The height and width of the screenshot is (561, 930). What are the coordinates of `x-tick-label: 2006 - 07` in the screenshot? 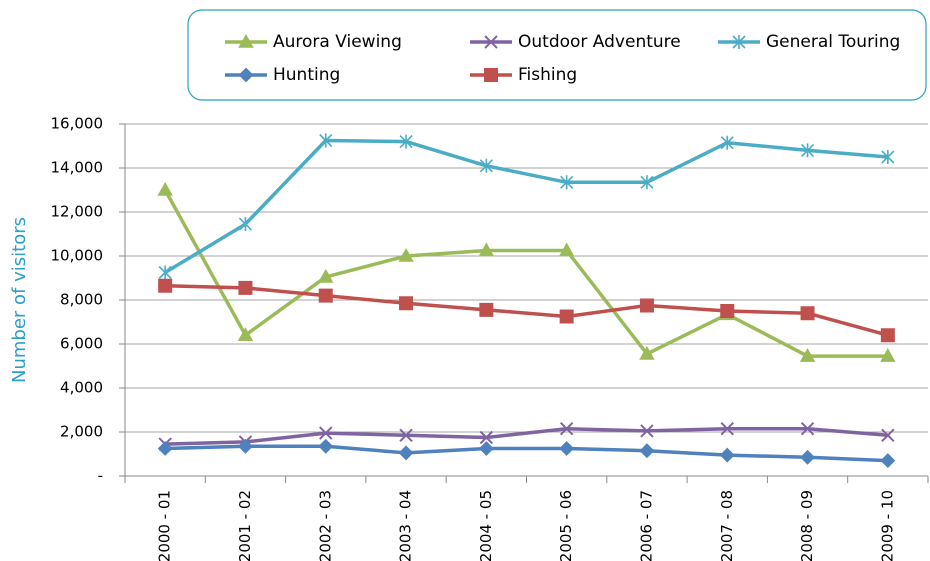 It's located at (646, 525).